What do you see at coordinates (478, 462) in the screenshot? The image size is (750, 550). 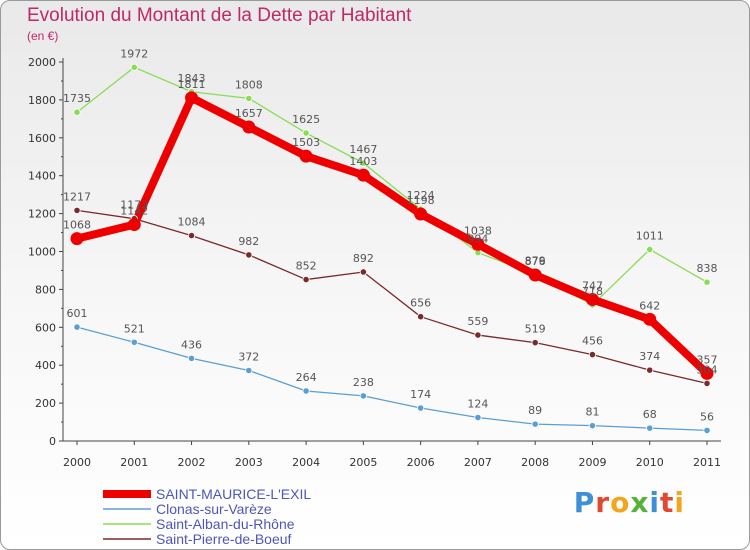 I see `x-tick-label: 2007` at bounding box center [478, 462].